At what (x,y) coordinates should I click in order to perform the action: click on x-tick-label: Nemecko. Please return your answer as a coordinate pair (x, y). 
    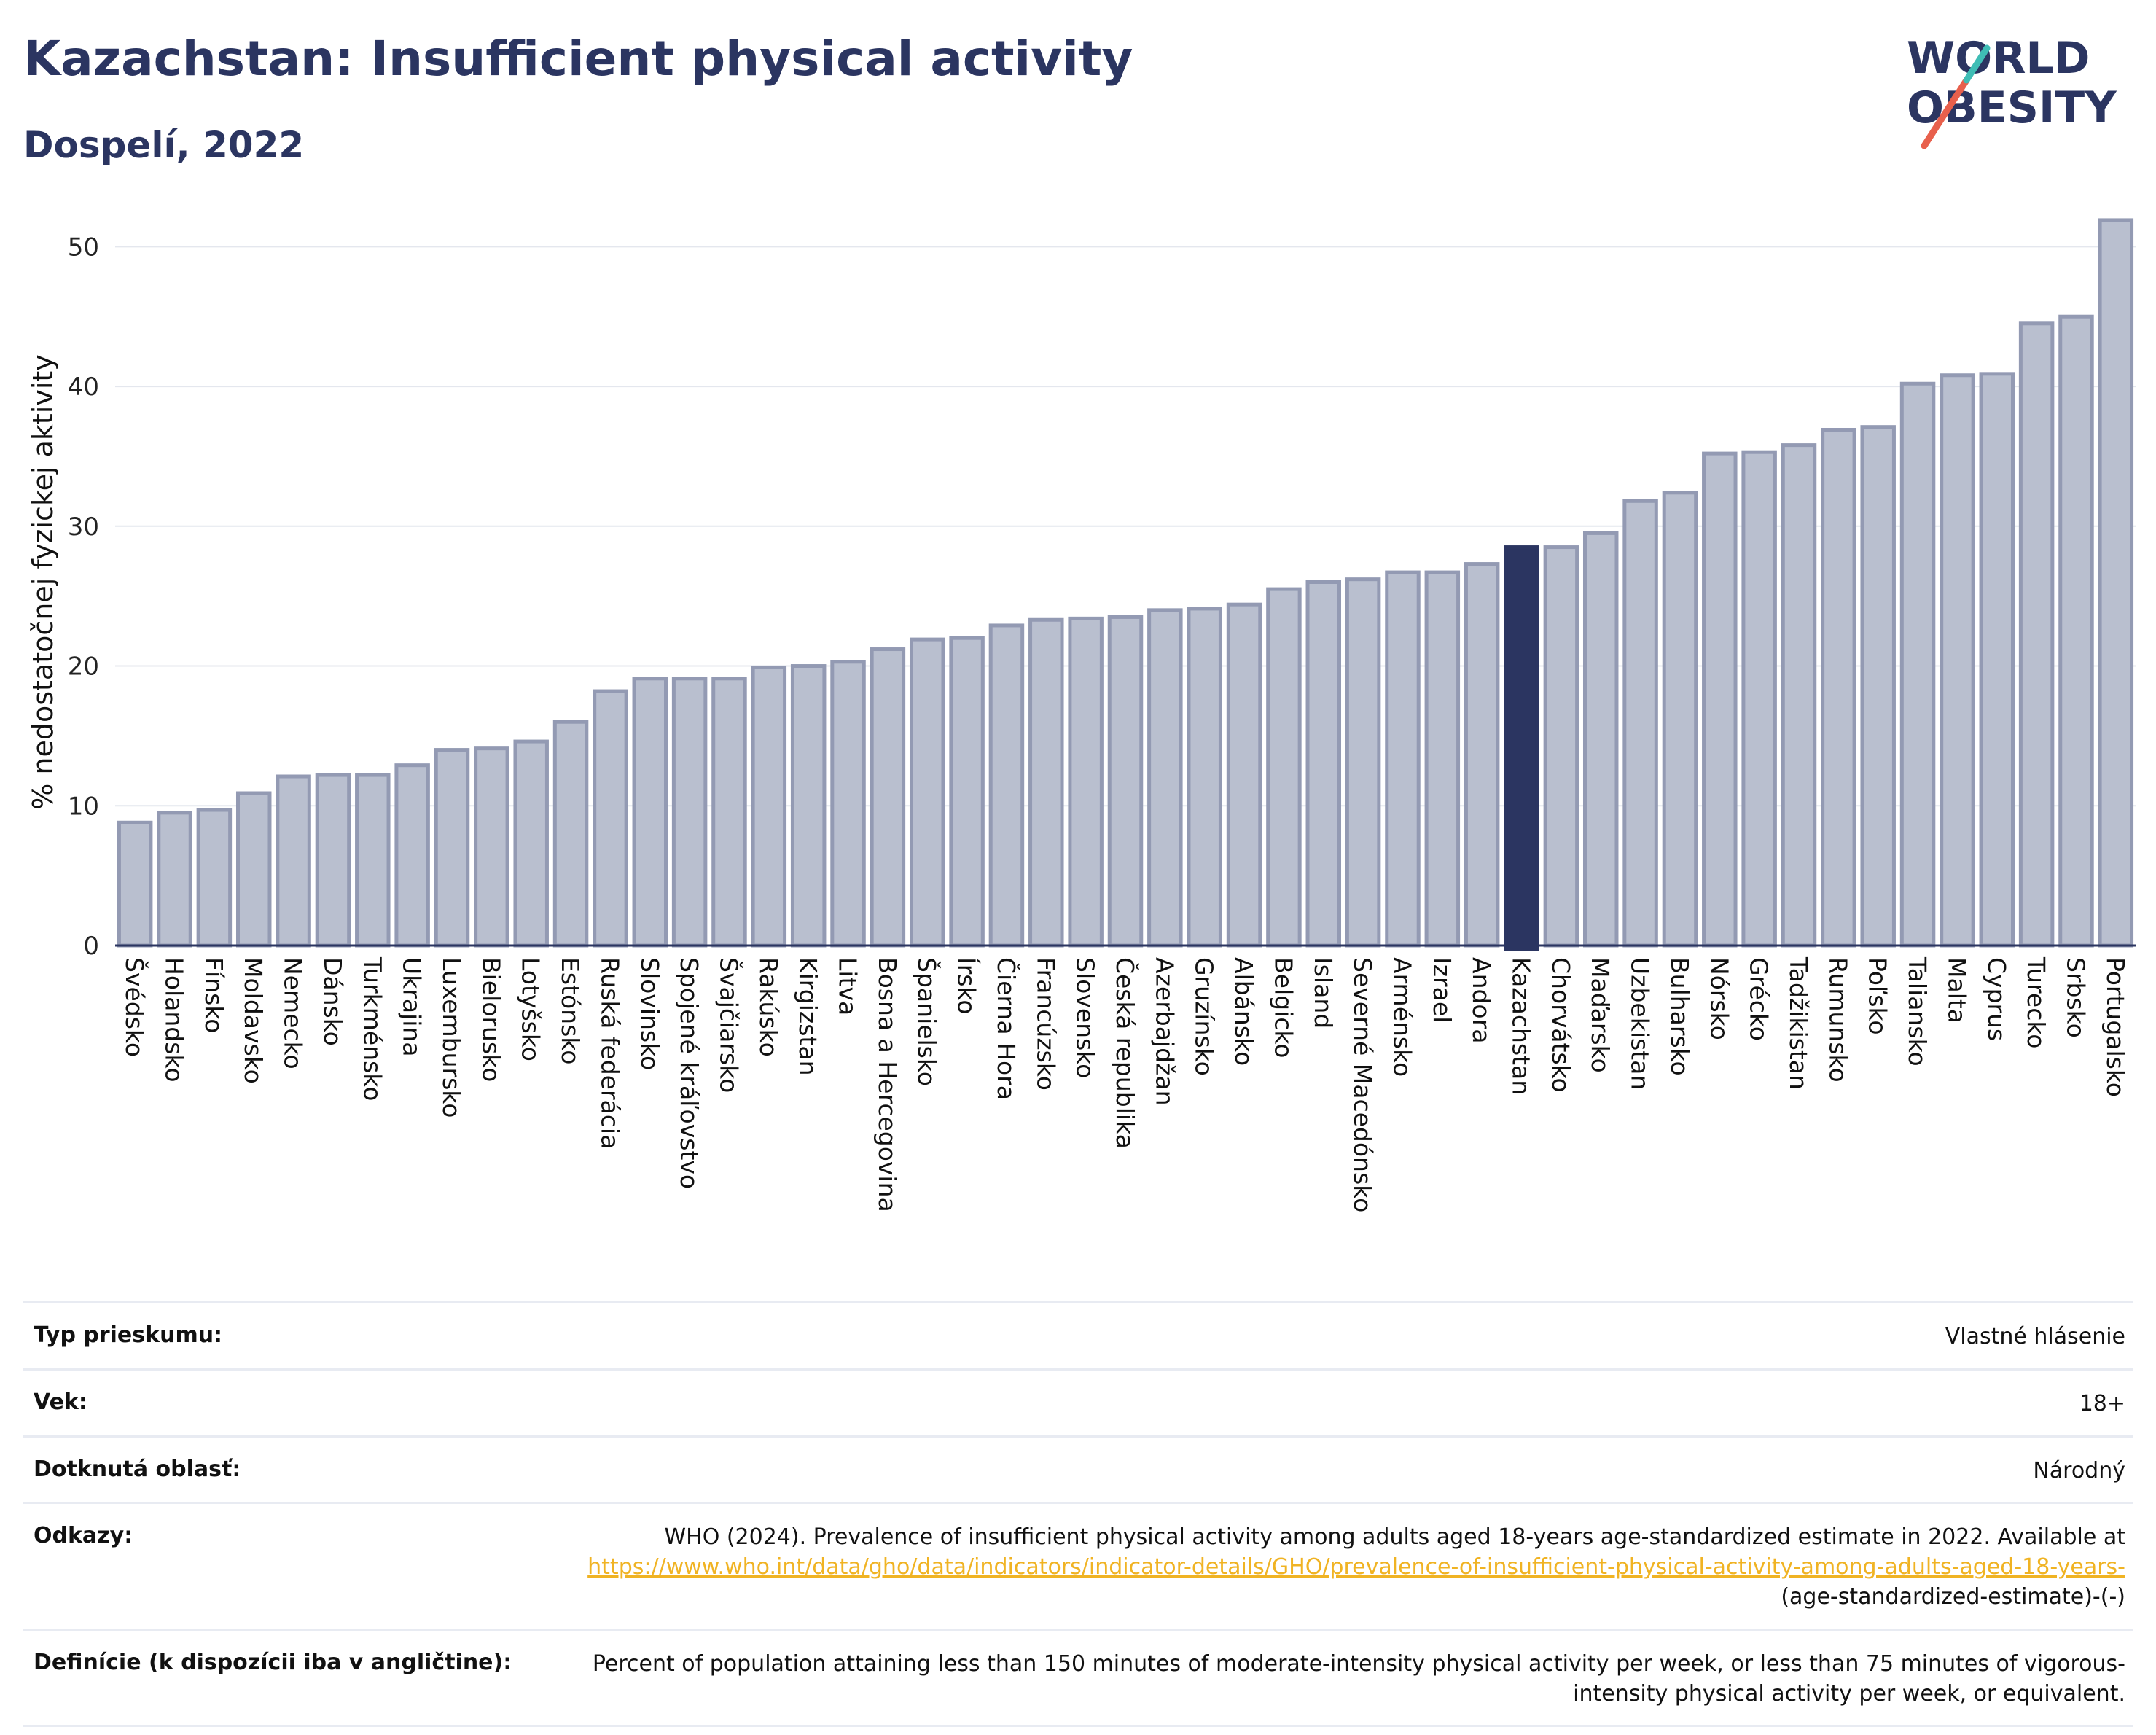
    Looking at the image, I should click on (293, 1013).